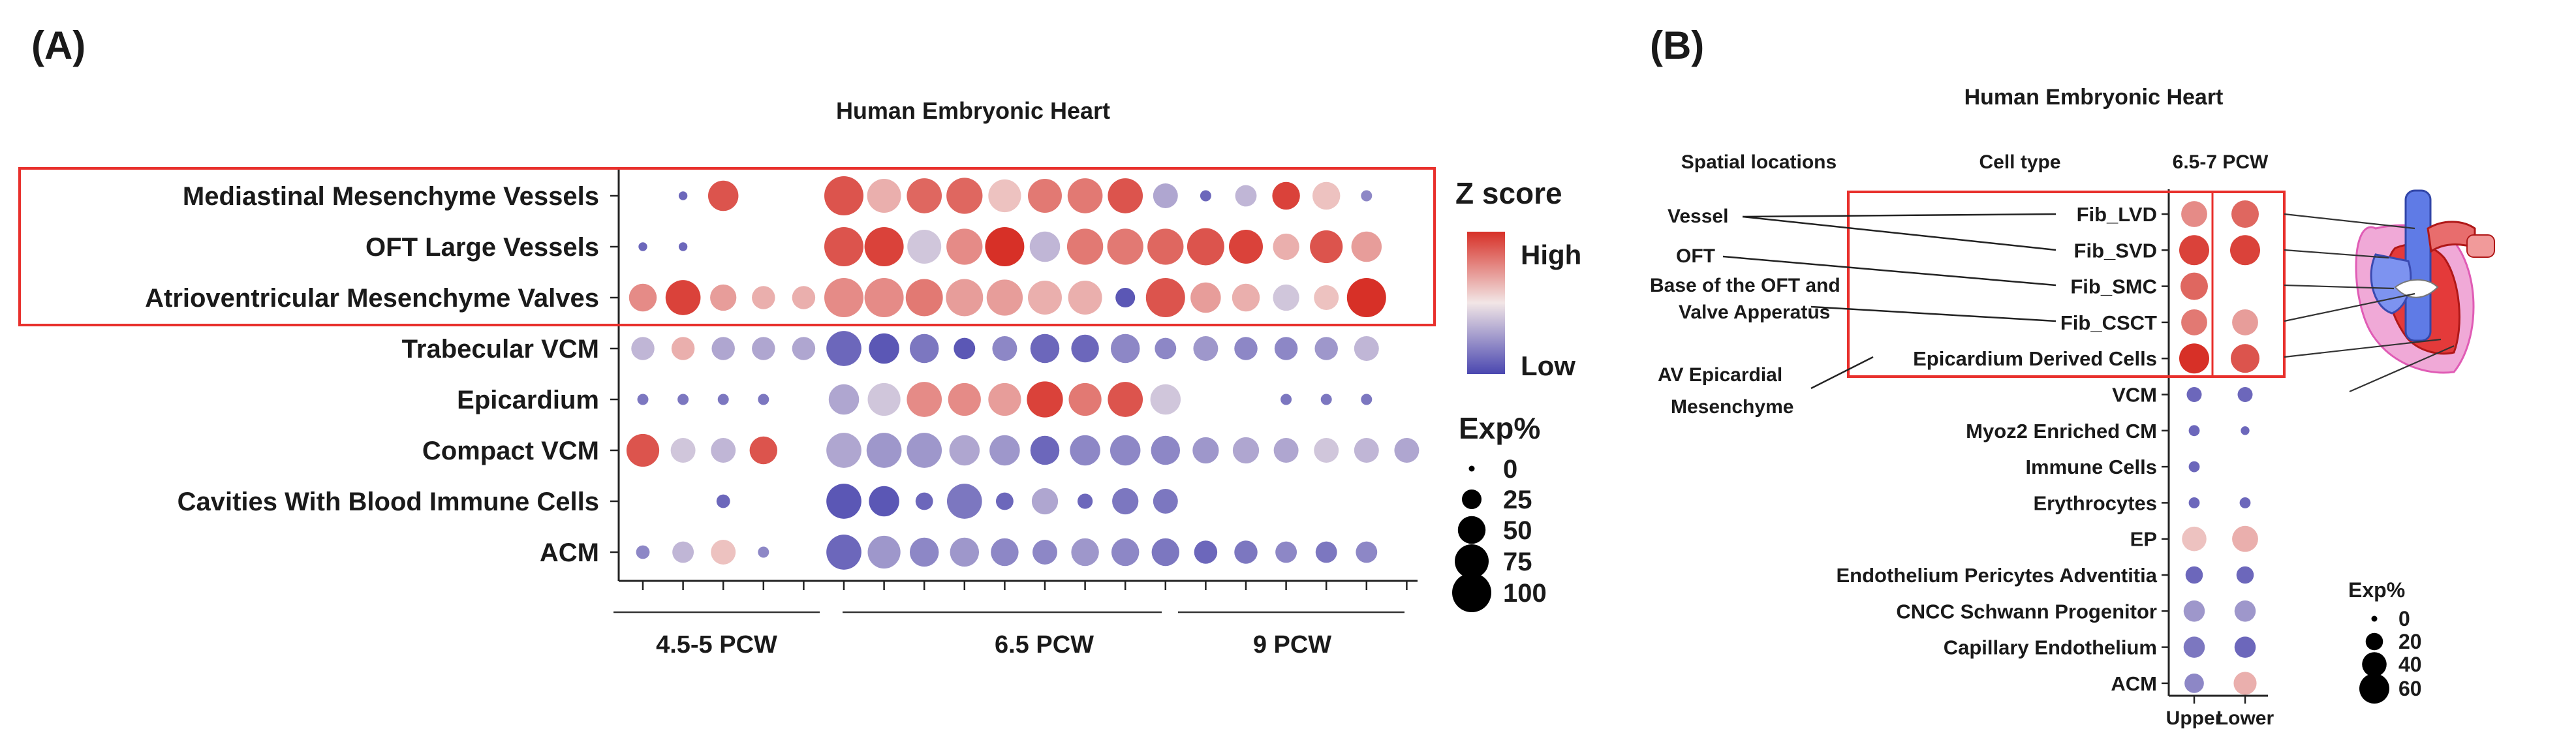 The height and width of the screenshot is (746, 2576). I want to click on row-label-erythrocytes: Erythrocytes, so click(2095, 502).